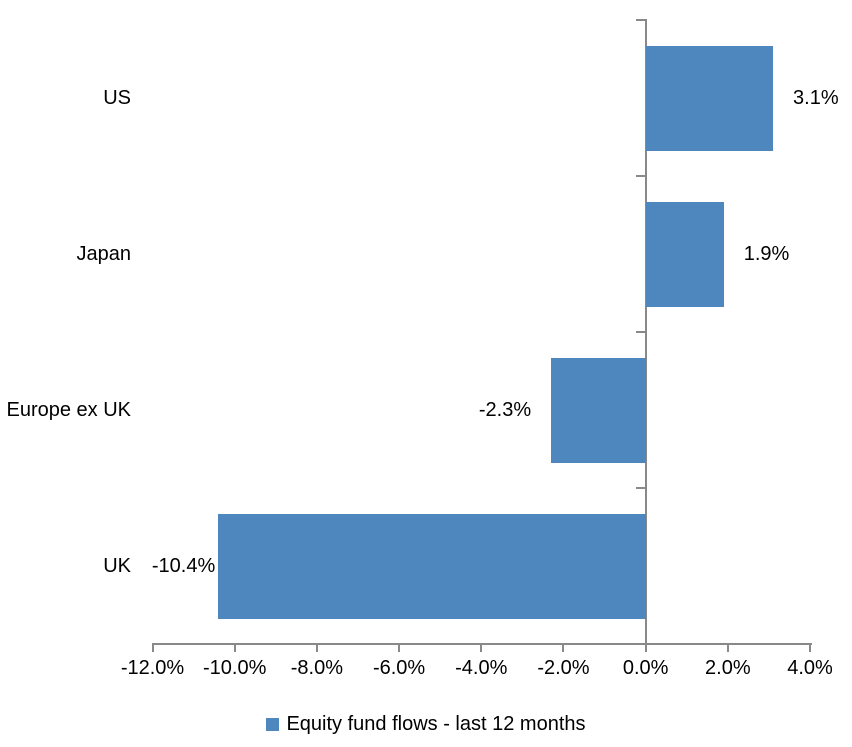 This screenshot has height=747, width=852. Describe the element at coordinates (432, 566) in the screenshot. I see `bar-uk` at that location.